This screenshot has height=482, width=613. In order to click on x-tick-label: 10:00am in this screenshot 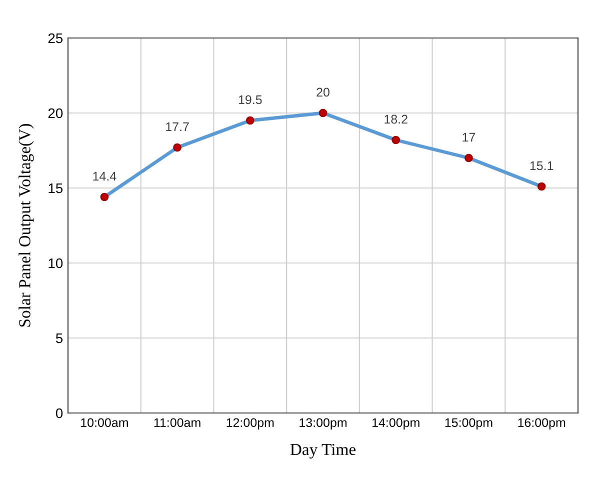, I will do `click(104, 423)`.